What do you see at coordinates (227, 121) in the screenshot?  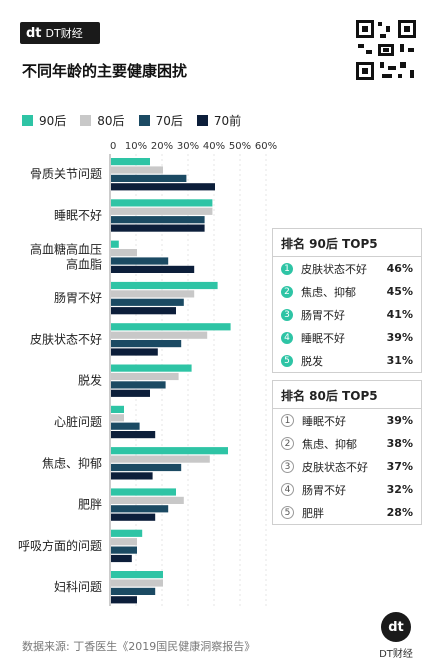 I see `legend-label: 70前` at bounding box center [227, 121].